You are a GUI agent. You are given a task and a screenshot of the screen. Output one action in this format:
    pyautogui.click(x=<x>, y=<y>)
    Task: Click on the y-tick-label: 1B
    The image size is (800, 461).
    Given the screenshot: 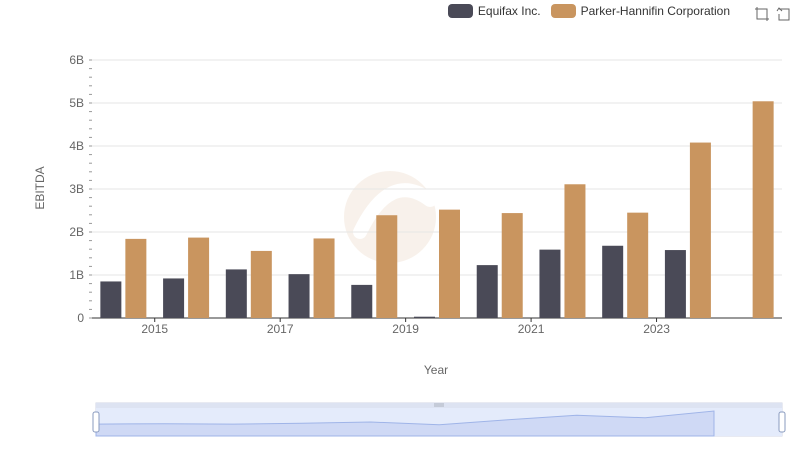 What is the action you would take?
    pyautogui.click(x=76, y=275)
    